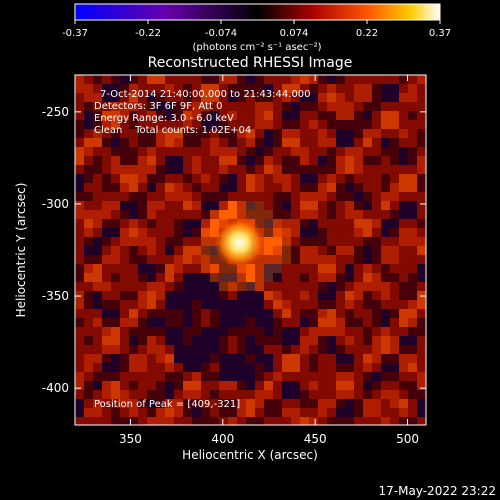  Describe the element at coordinates (437, 491) in the screenshot. I see `timestamp: 17-May-2022 23:22` at that location.